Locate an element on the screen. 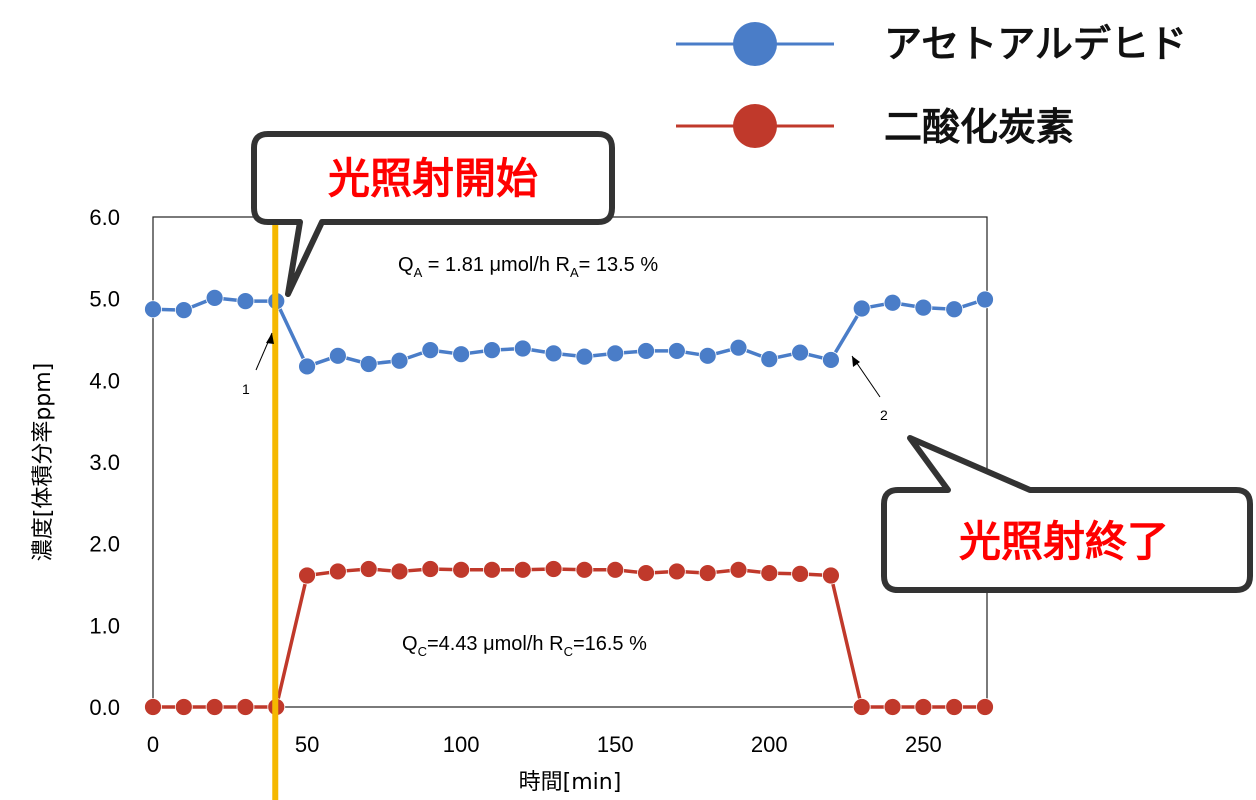  legend-marker-acetaldehyde is located at coordinates (755, 44).